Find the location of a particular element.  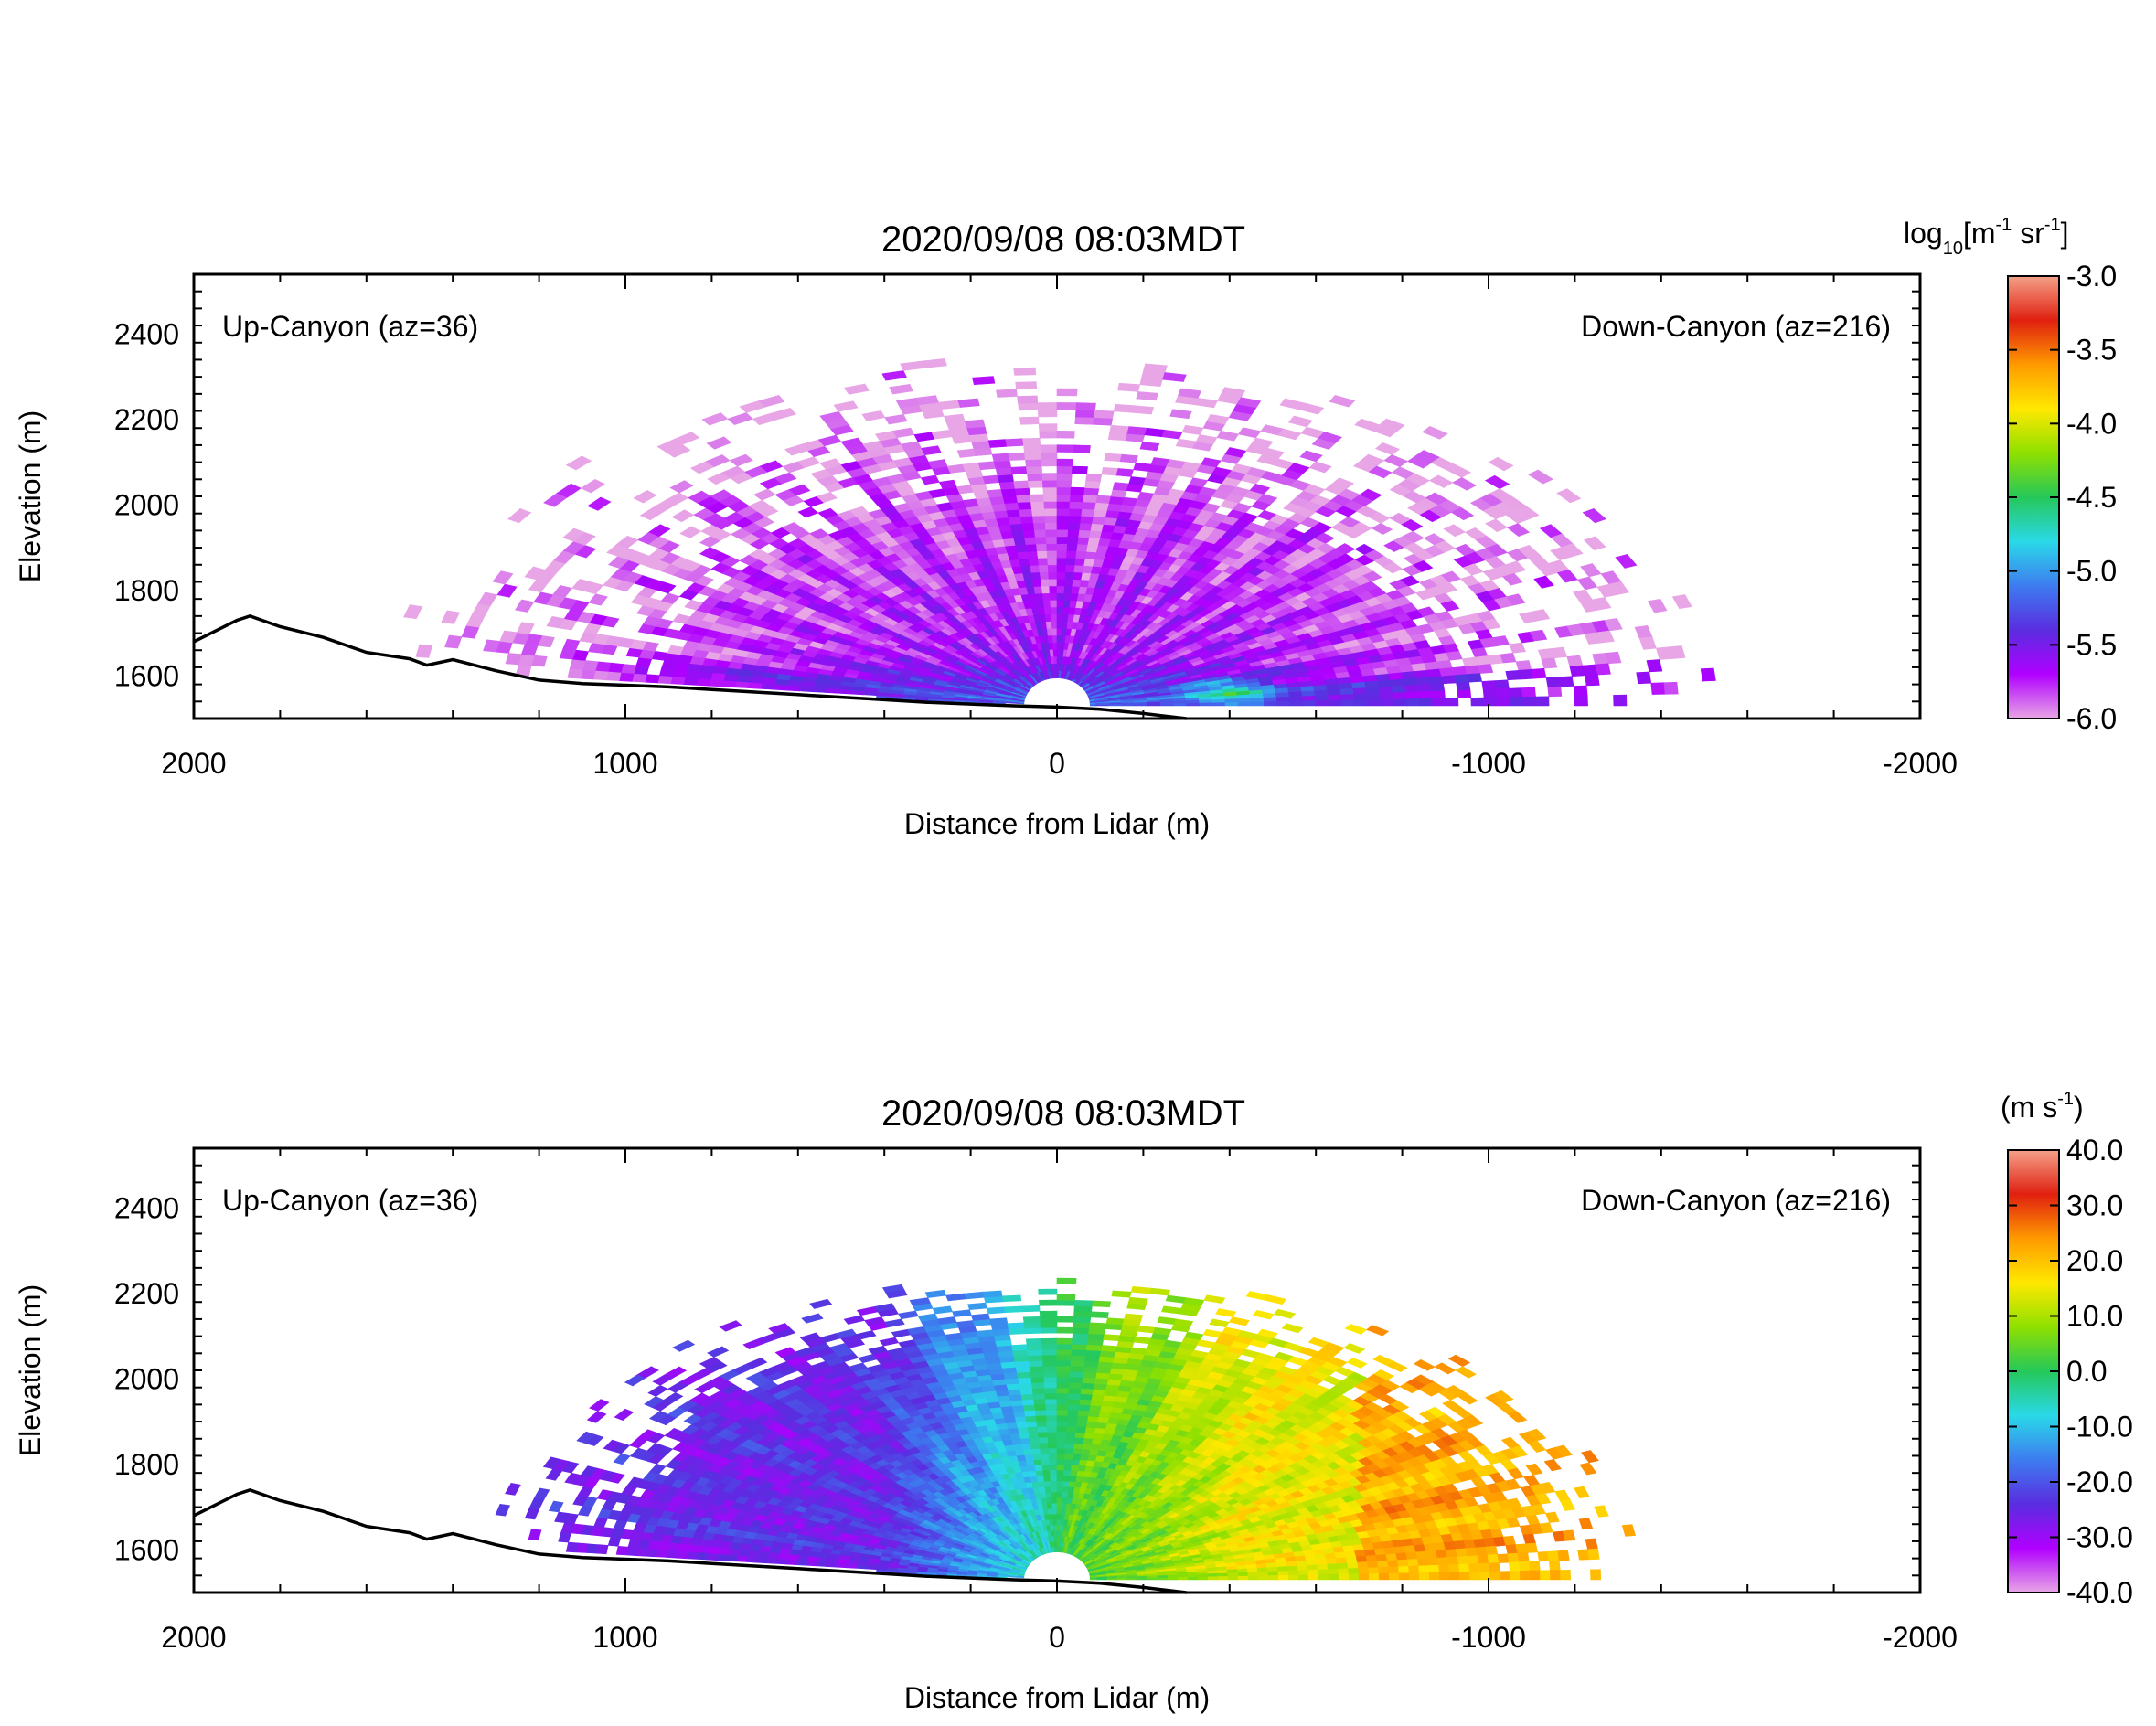

y-tick-label: 2000 is located at coordinates (146, 504).